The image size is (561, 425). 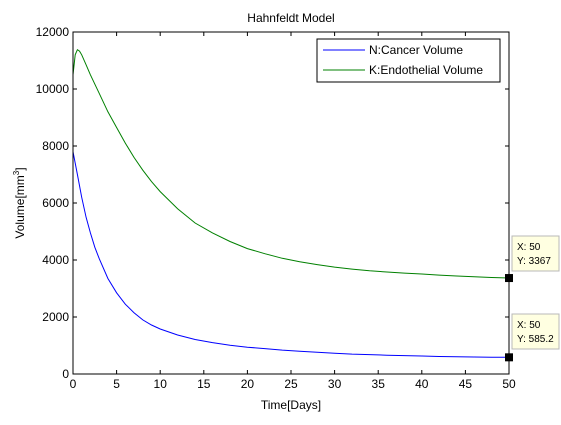 What do you see at coordinates (55, 203) in the screenshot?
I see `y-tick-label: 6000` at bounding box center [55, 203].